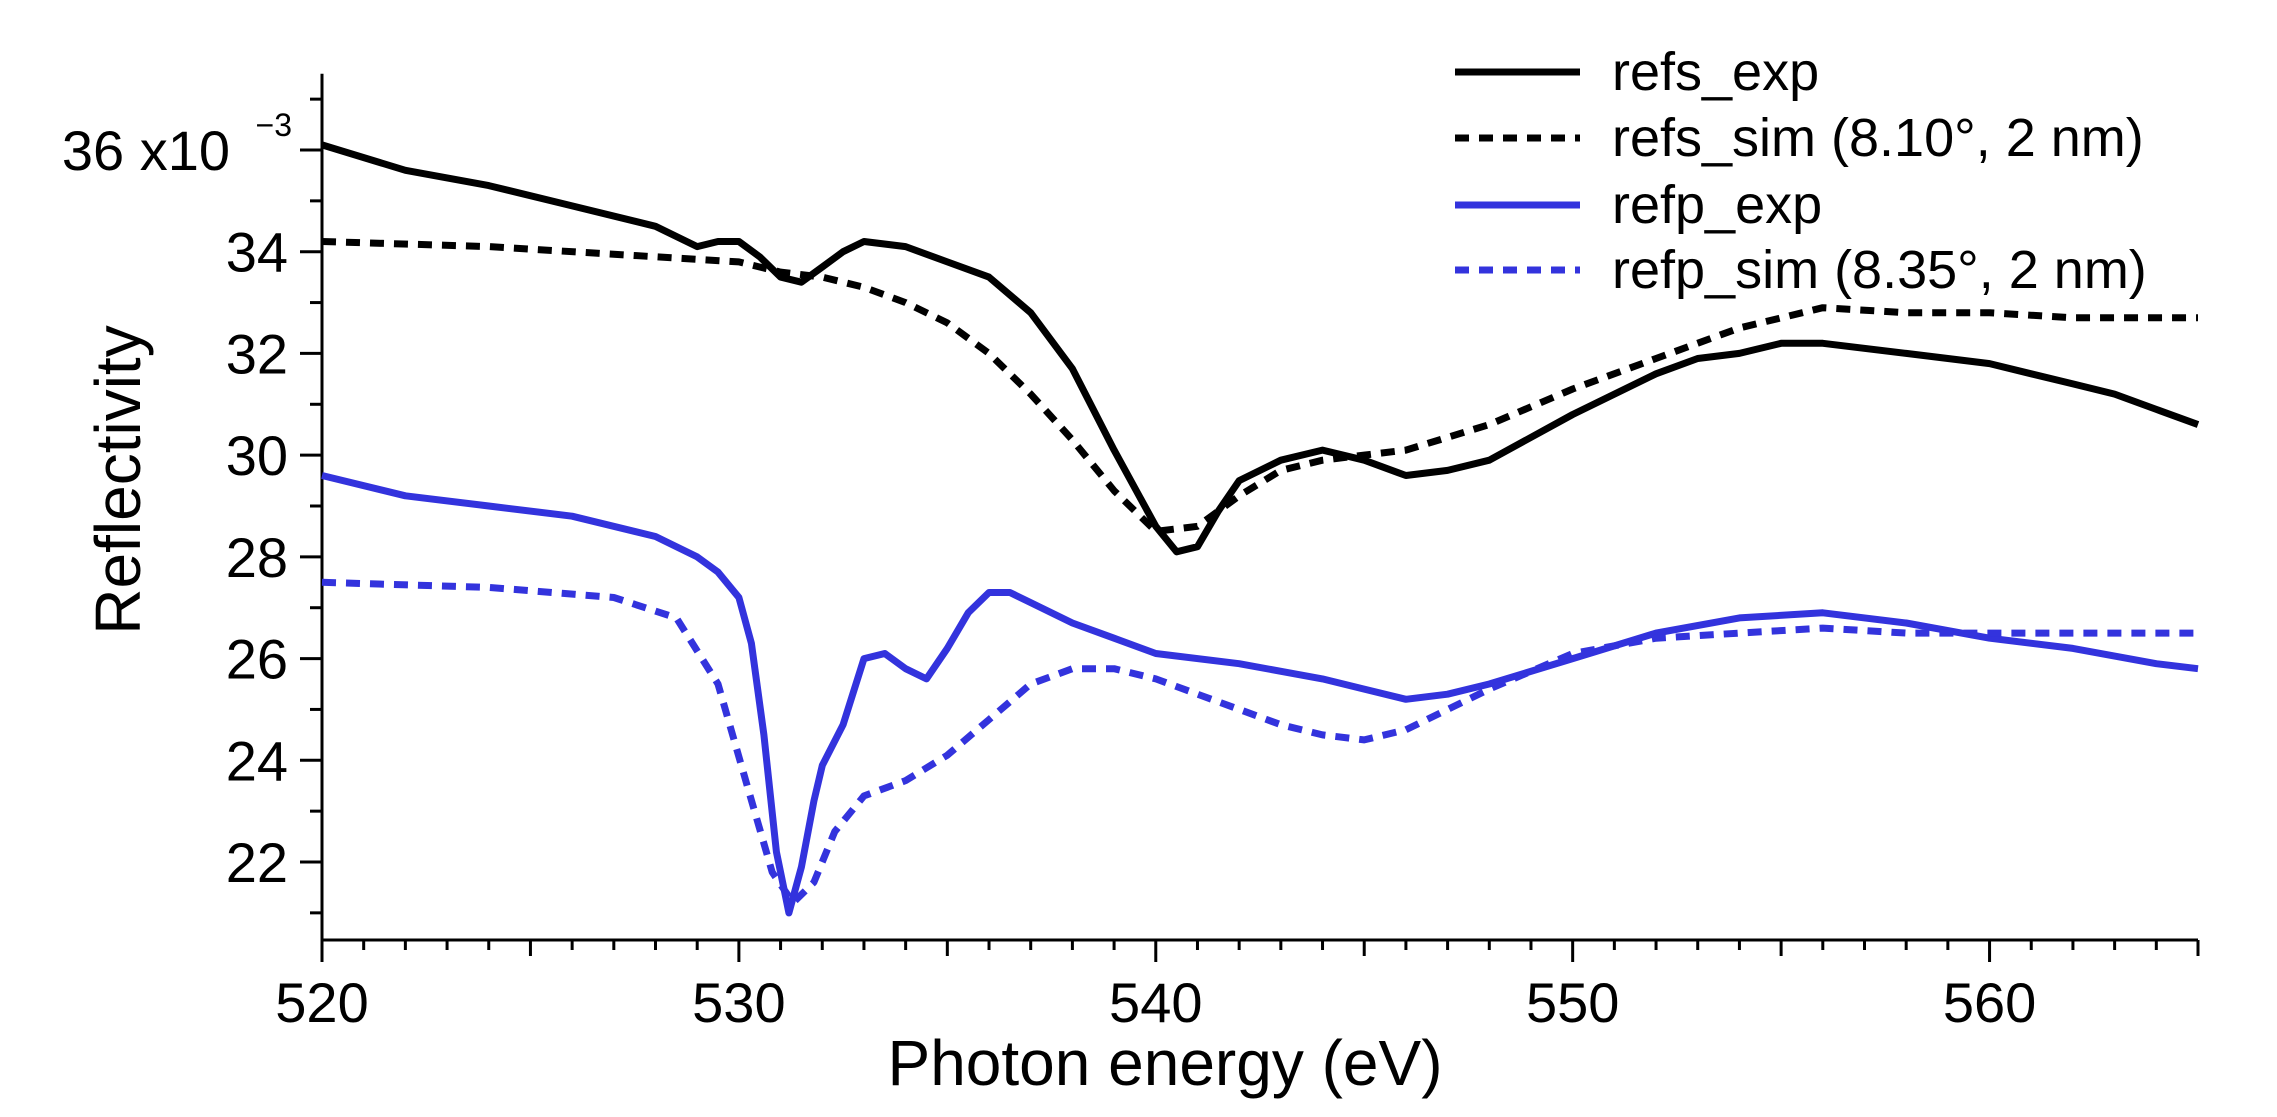 The height and width of the screenshot is (1117, 2277). Describe the element at coordinates (257, 252) in the screenshot. I see `y-tick-label: 34` at that location.